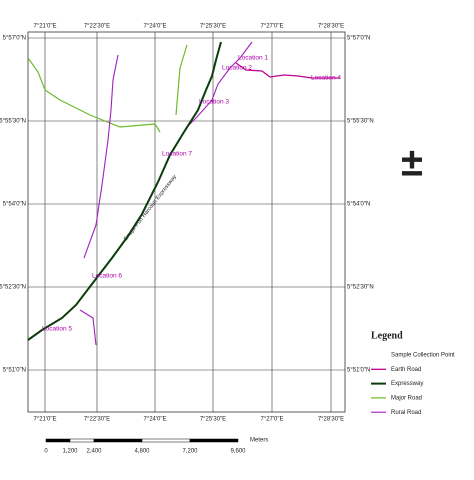 The height and width of the screenshot is (480, 474). I want to click on bottom-label: 7°28'30"E, so click(331, 420).